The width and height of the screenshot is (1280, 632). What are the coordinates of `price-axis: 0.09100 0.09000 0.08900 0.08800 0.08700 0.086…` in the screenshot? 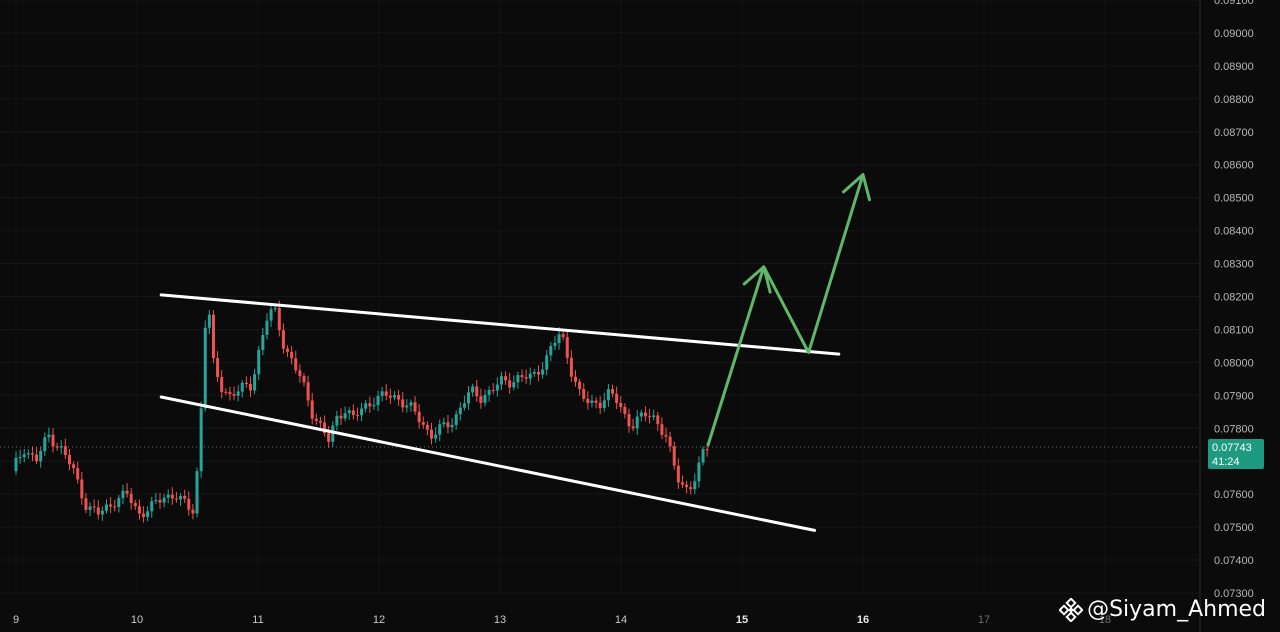 It's located at (1234, 300).